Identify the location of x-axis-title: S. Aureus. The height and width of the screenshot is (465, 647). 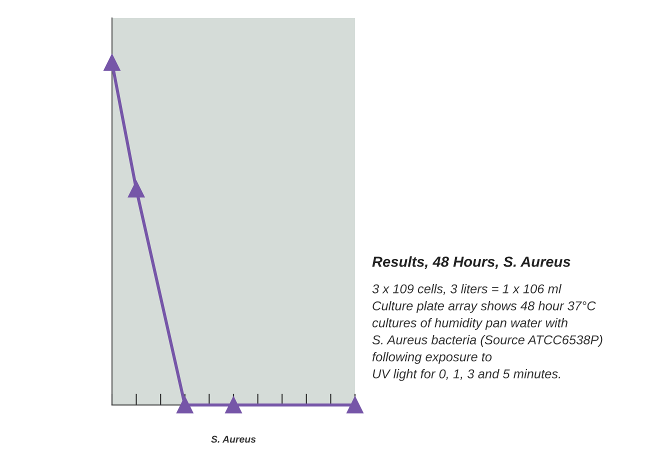
(233, 439).